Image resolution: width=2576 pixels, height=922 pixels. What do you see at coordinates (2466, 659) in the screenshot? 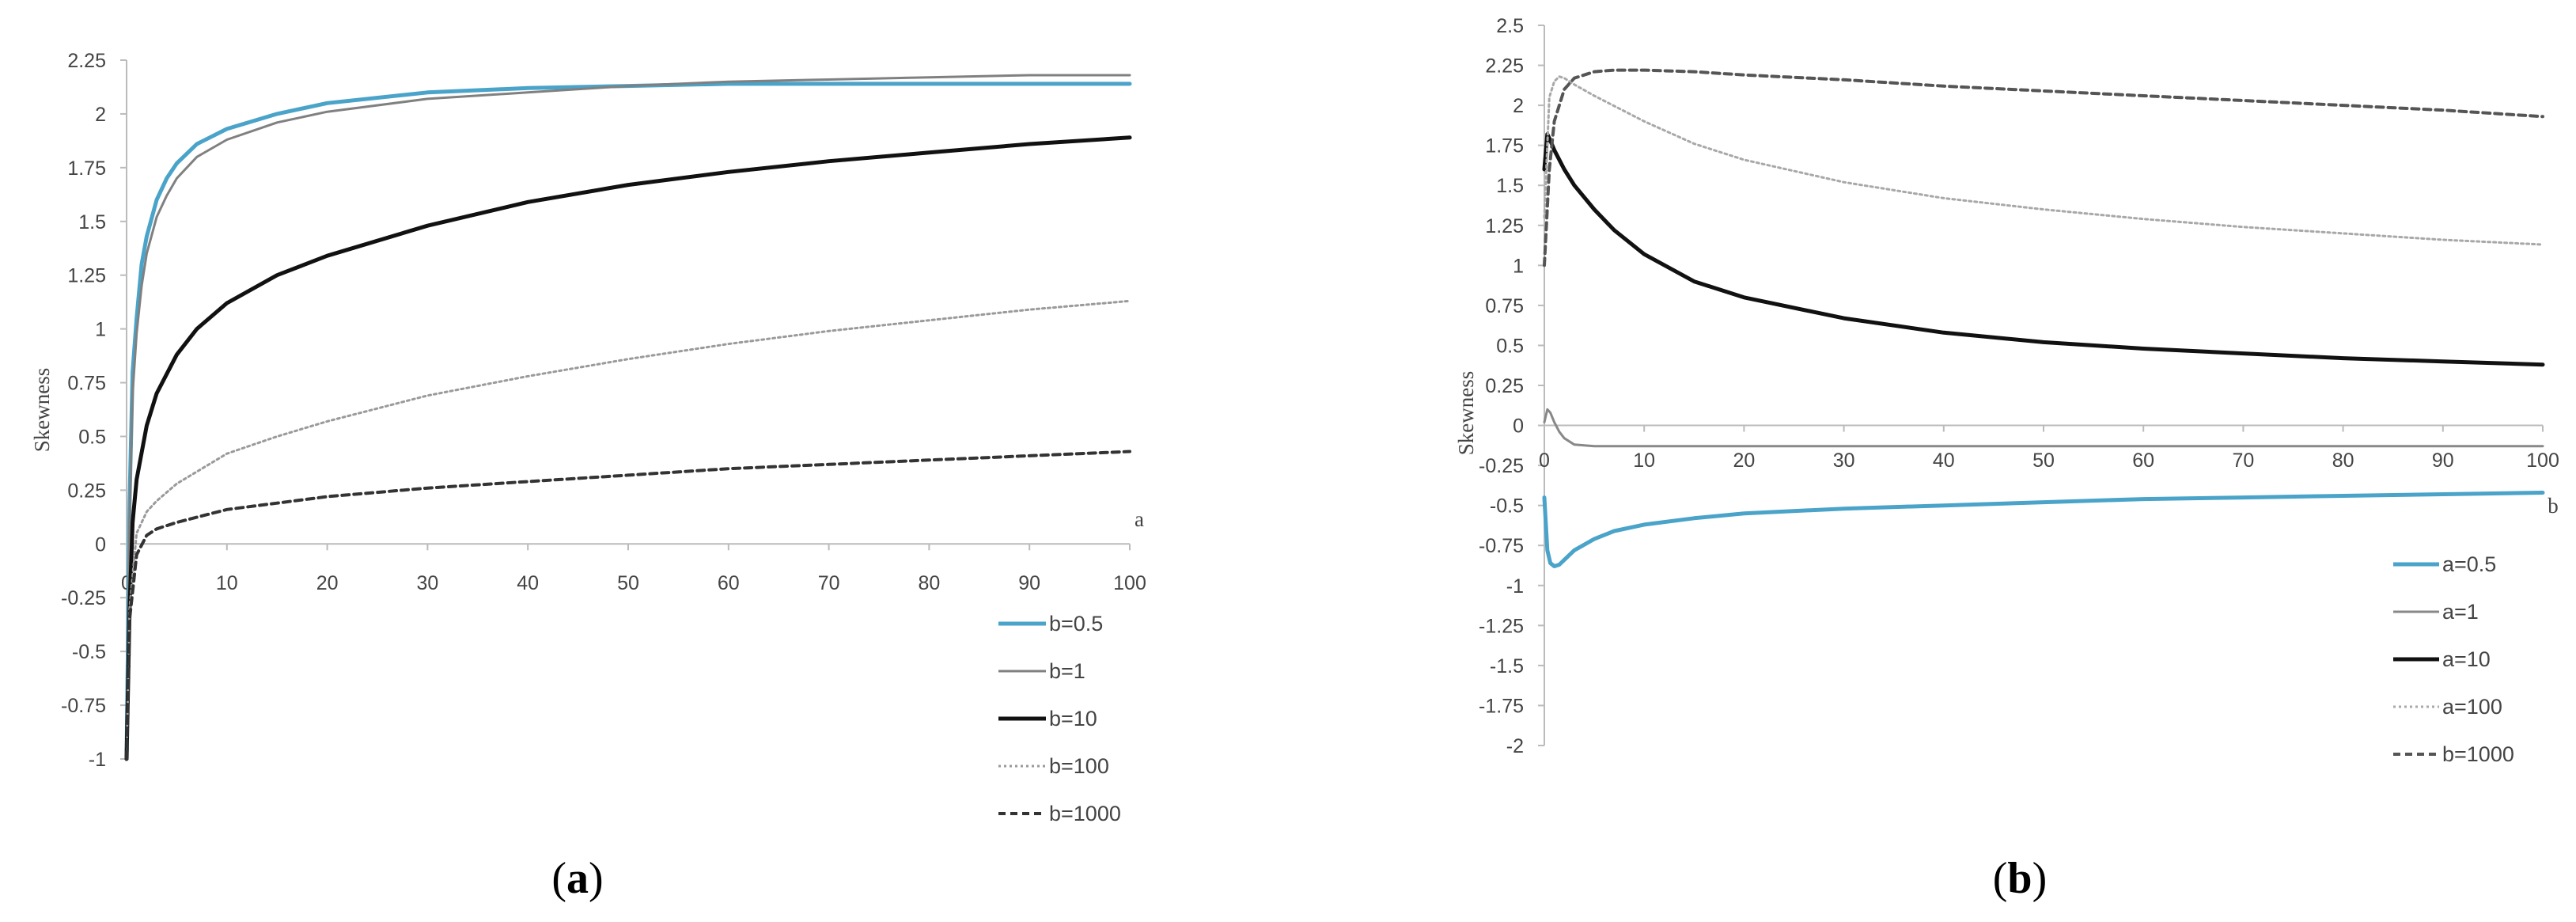
I see `legend-label: a=10` at bounding box center [2466, 659].